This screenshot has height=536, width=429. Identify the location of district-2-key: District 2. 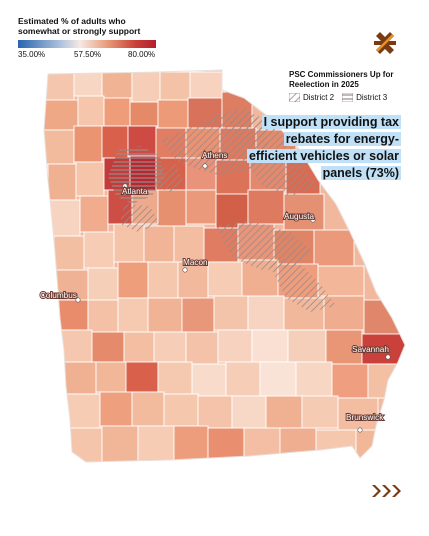
(311, 97).